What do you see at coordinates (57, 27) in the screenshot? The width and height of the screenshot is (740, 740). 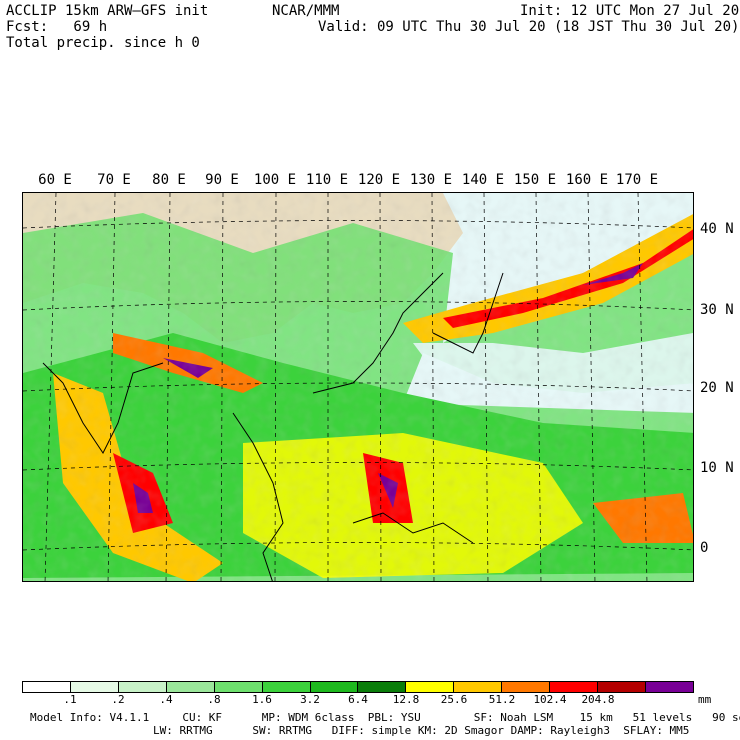 I see `forecast-hour: Fcst: 69 h` at bounding box center [57, 27].